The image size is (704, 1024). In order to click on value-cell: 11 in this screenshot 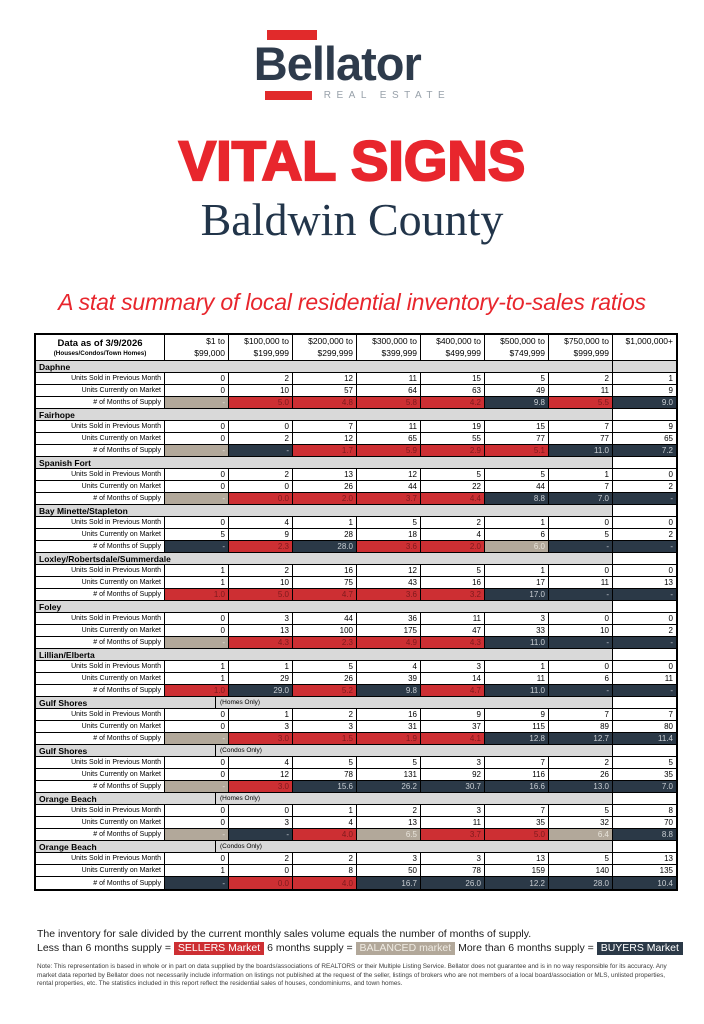, I will do `click(580, 390)`.